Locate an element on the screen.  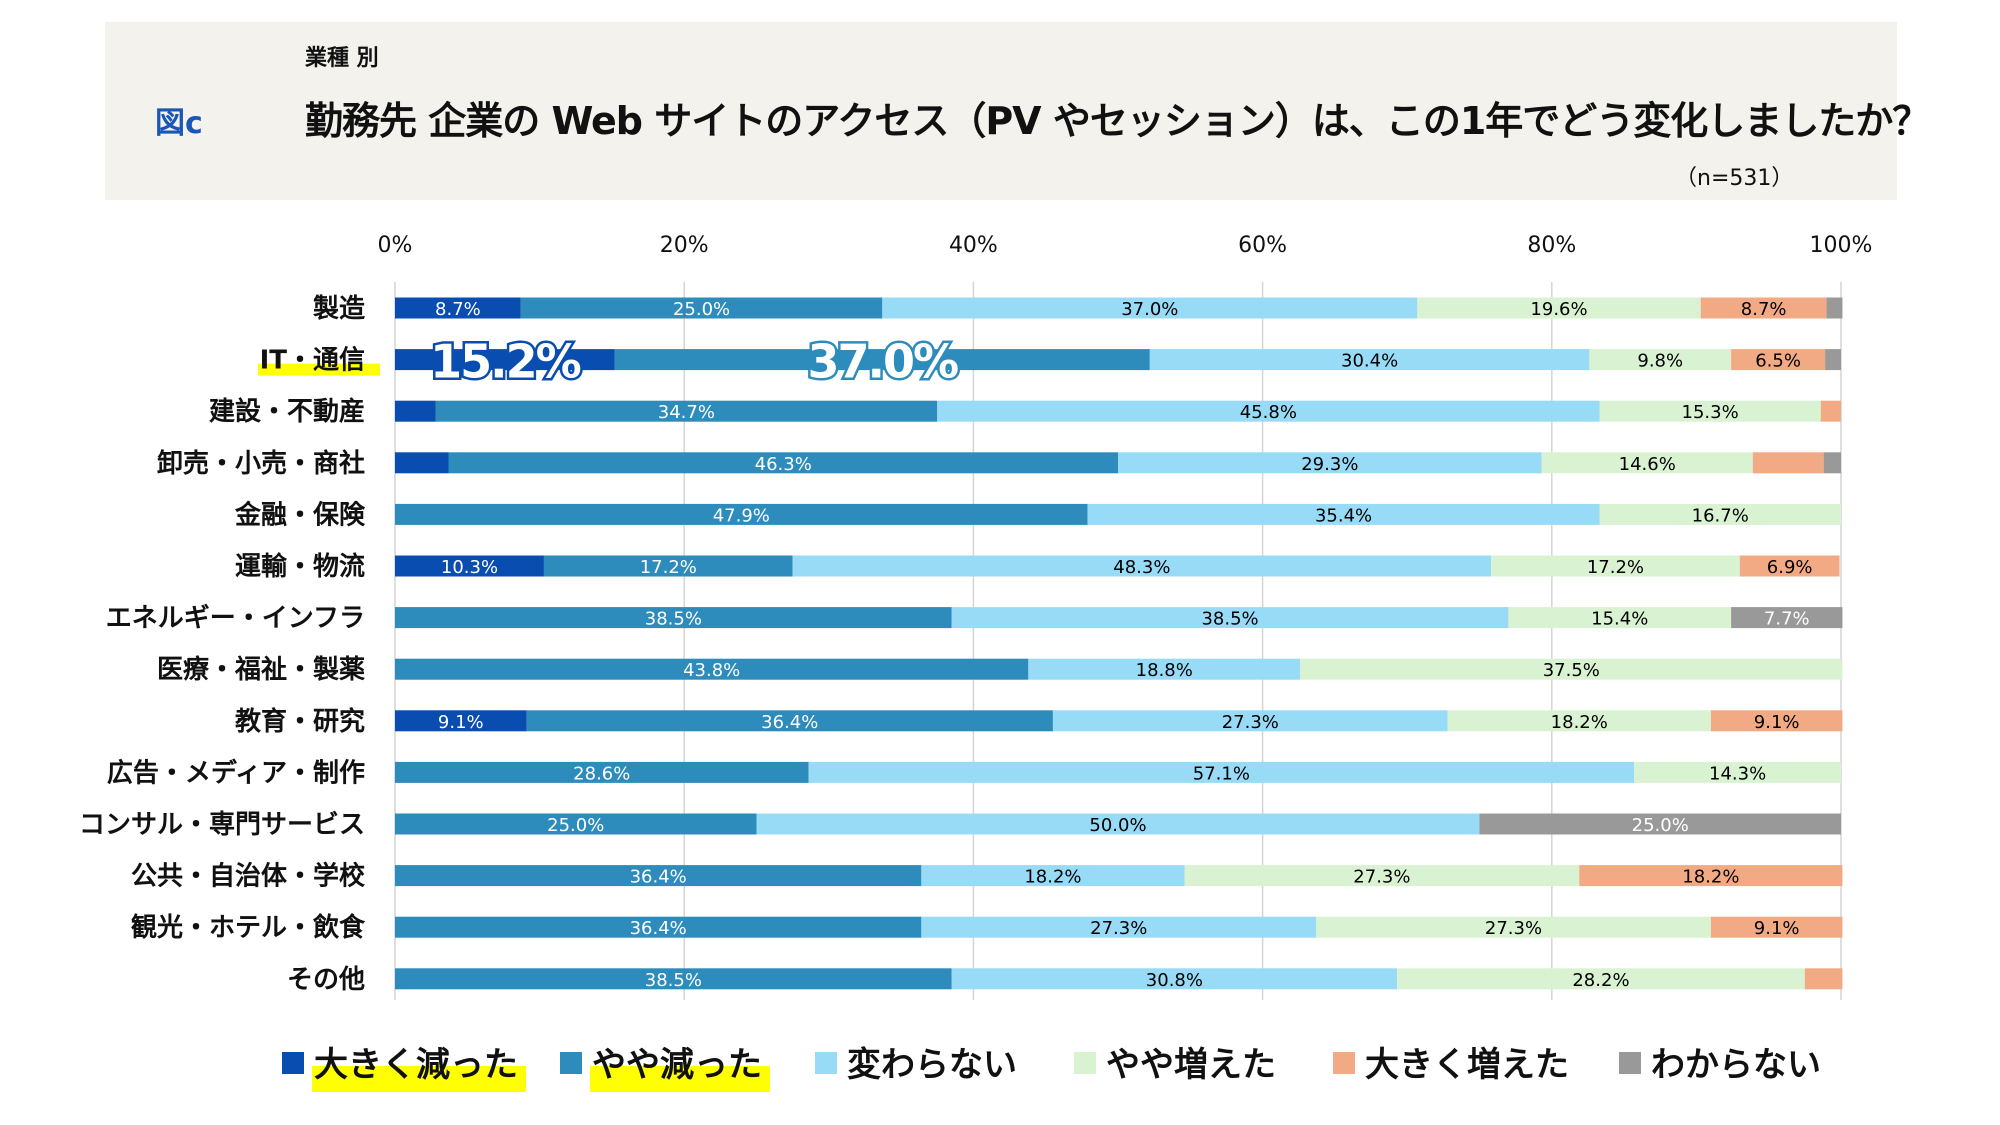
category-label: 公共・自治体・学校 is located at coordinates (248, 876).